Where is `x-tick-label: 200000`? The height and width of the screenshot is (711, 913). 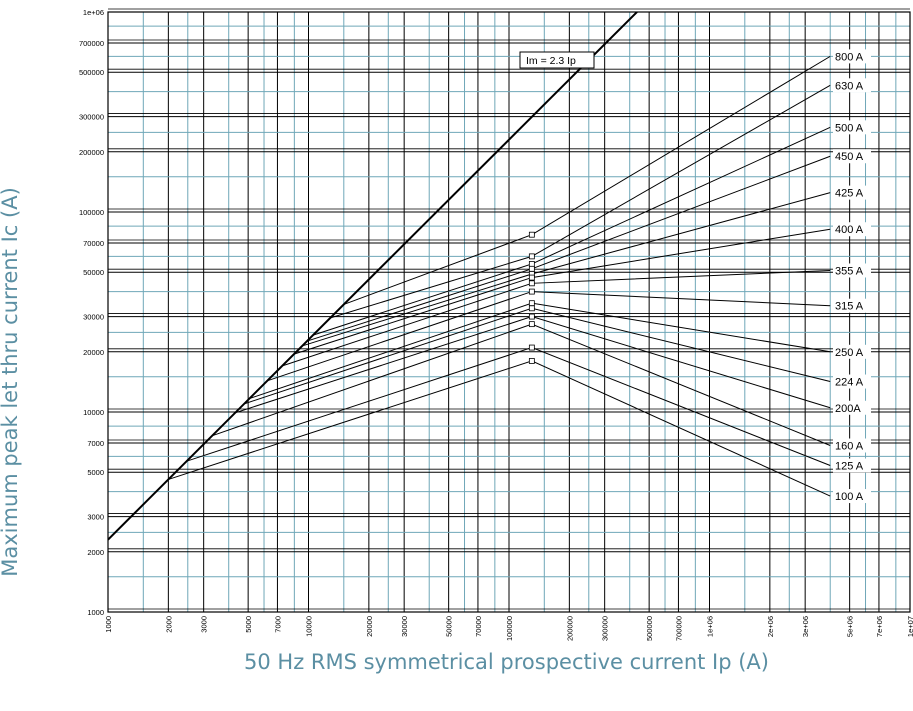
x-tick-label: 200000 is located at coordinates (569, 628).